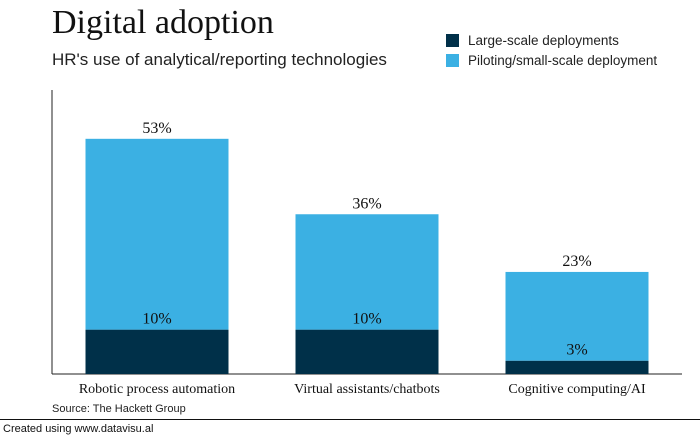 This screenshot has height=437, width=700. I want to click on legend-label-piloting: Piloting/small-scale deployment, so click(563, 60).